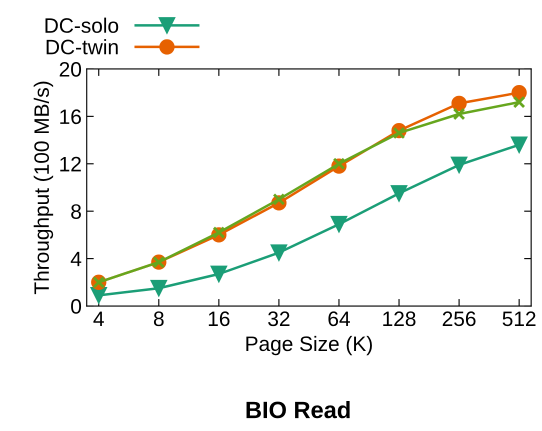 The height and width of the screenshot is (431, 542). I want to click on x-tick-label: 32, so click(279, 318).